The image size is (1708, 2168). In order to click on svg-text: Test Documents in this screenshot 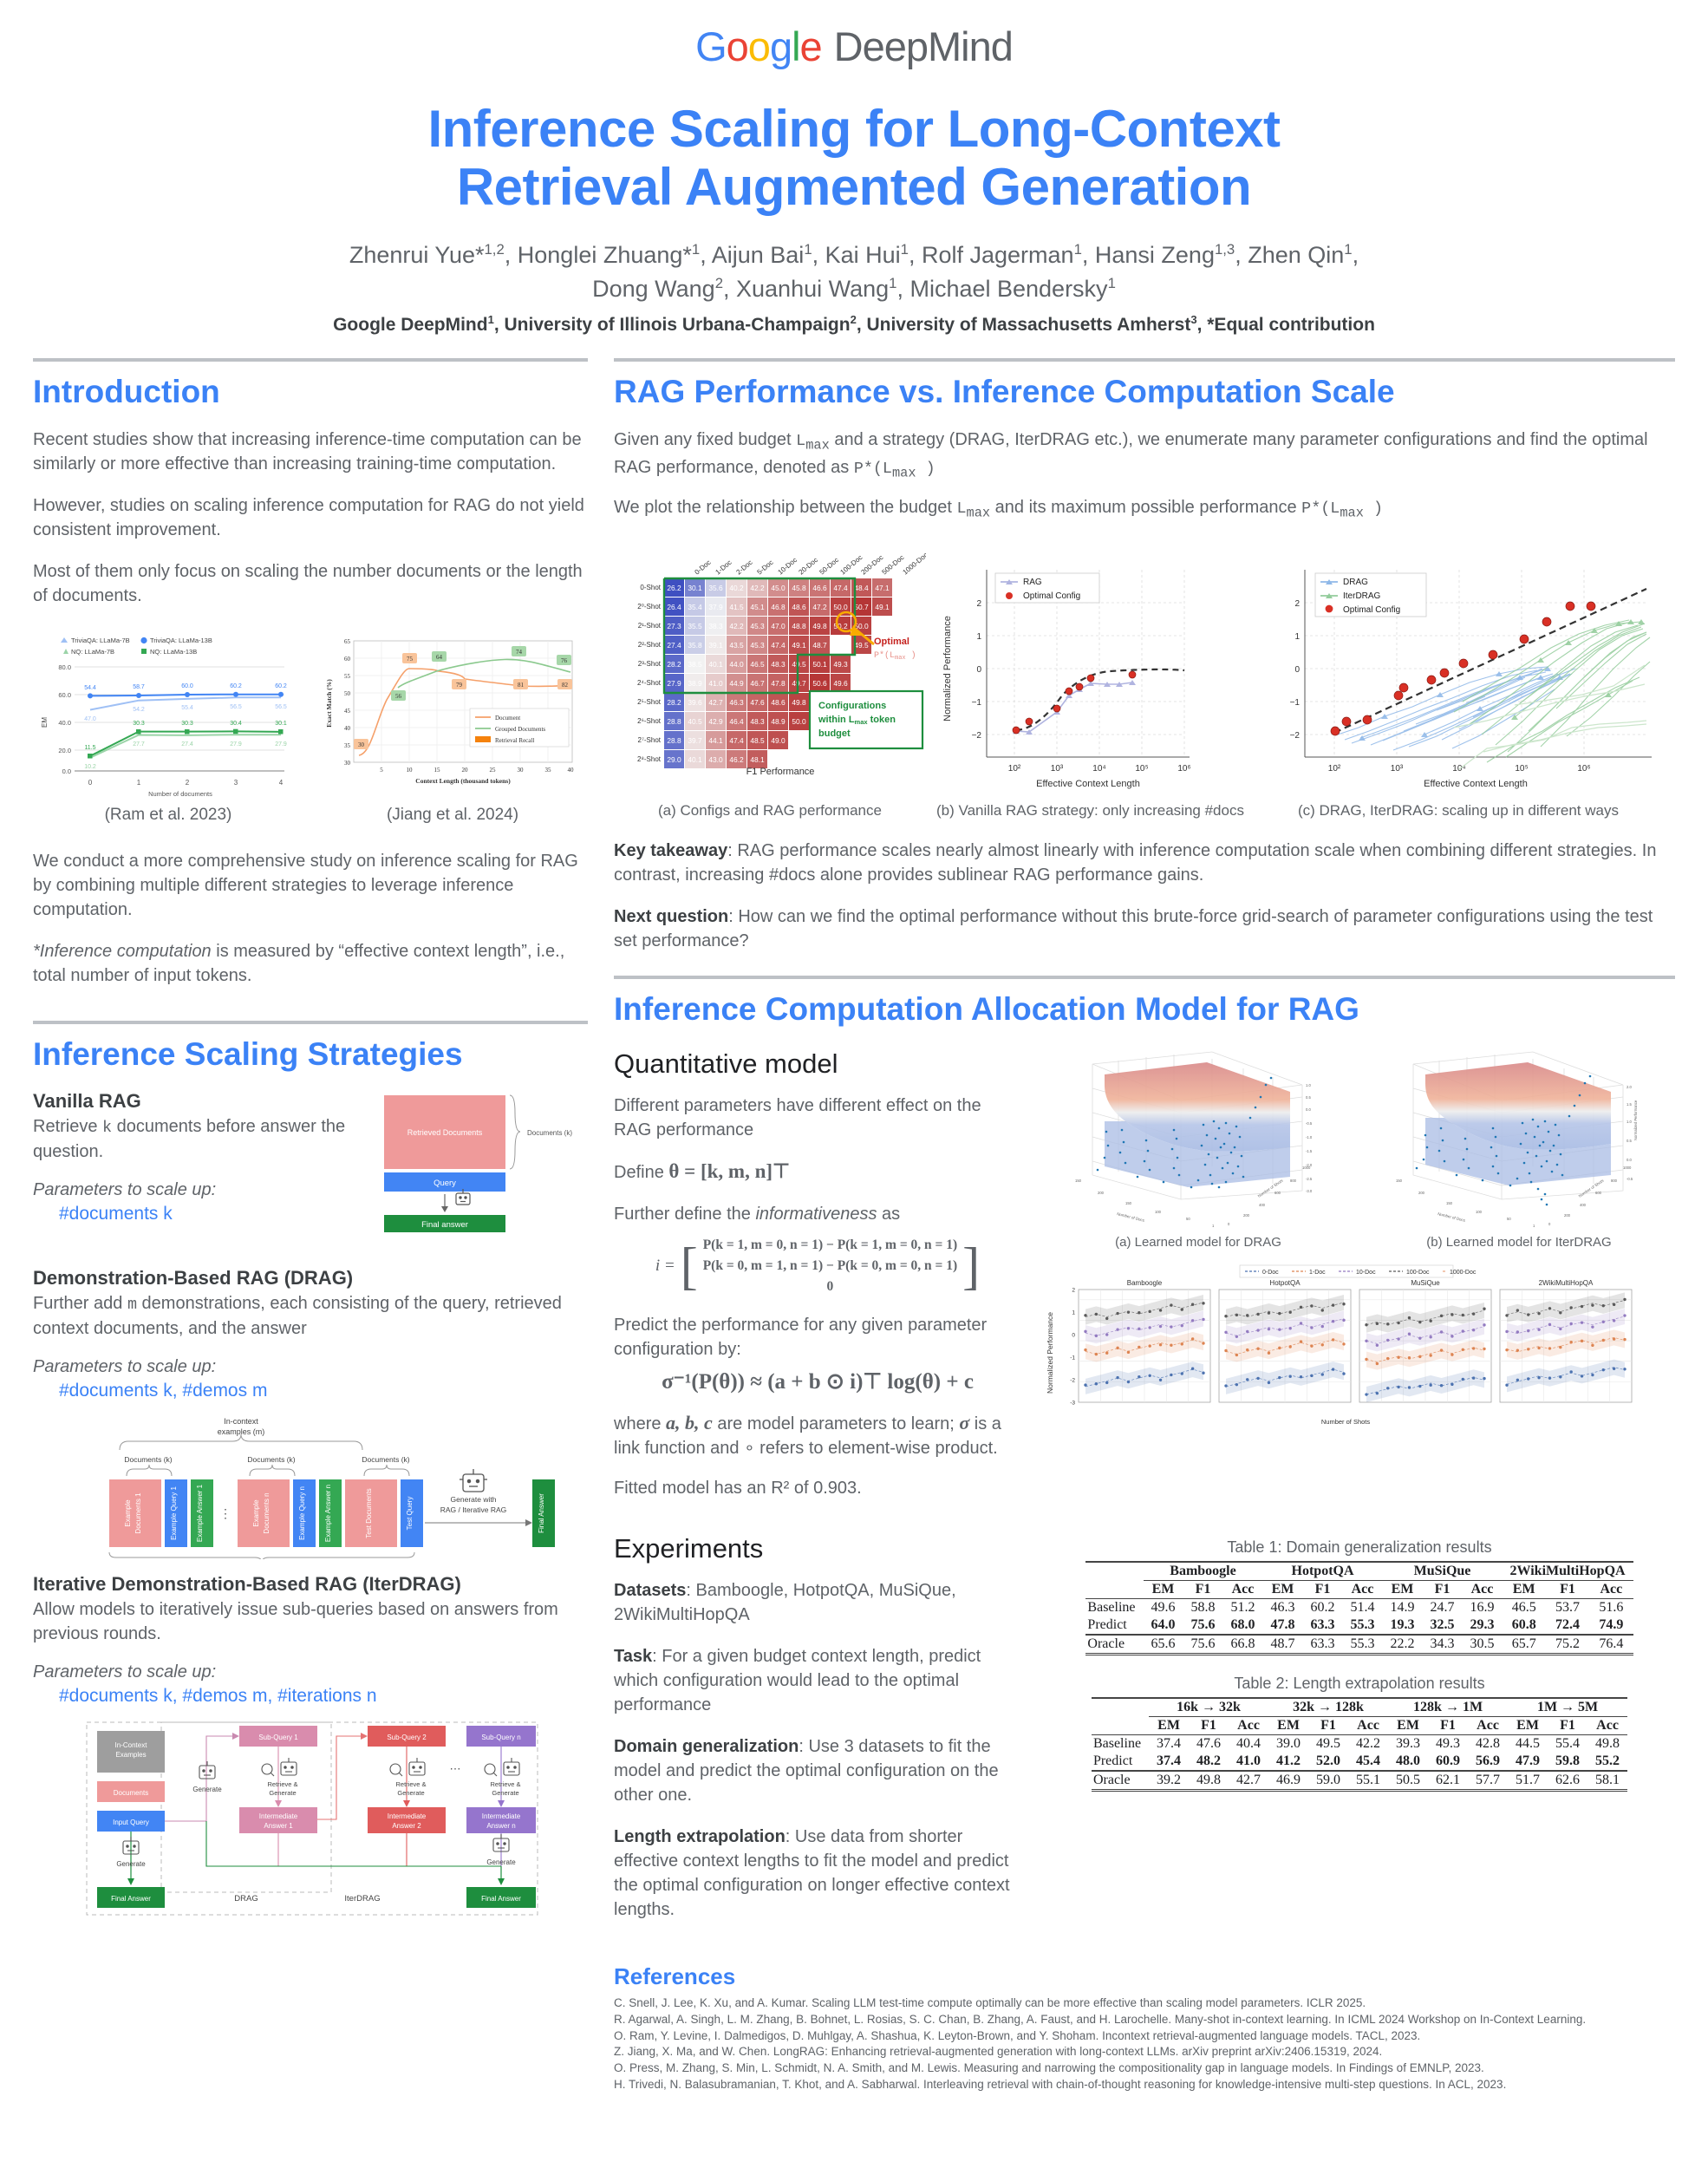, I will do `click(369, 1513)`.